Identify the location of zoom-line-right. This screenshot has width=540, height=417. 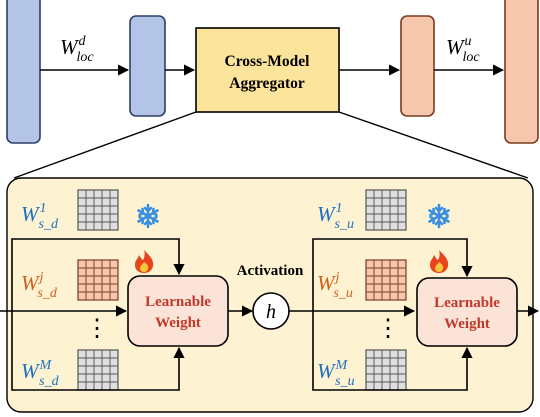
(433, 145).